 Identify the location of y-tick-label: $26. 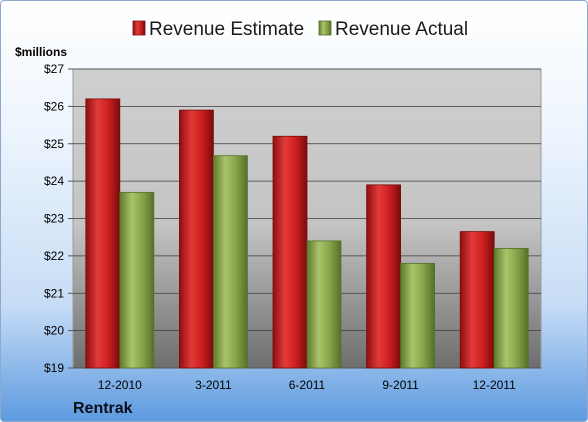
(54, 106).